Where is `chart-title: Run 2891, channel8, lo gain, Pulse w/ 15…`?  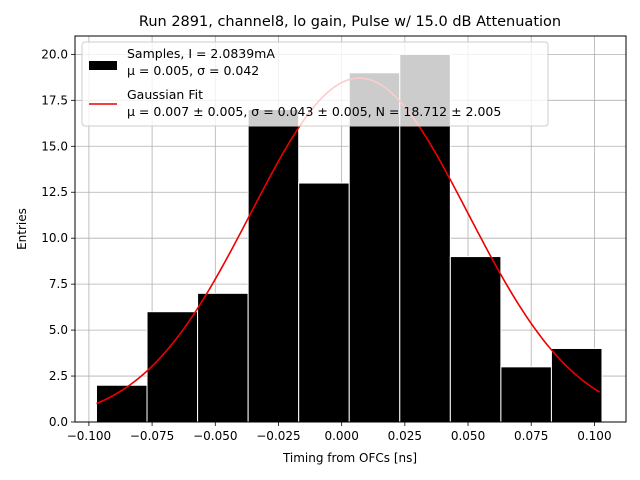 chart-title: Run 2891, channel8, lo gain, Pulse w/ 15… is located at coordinates (350, 22).